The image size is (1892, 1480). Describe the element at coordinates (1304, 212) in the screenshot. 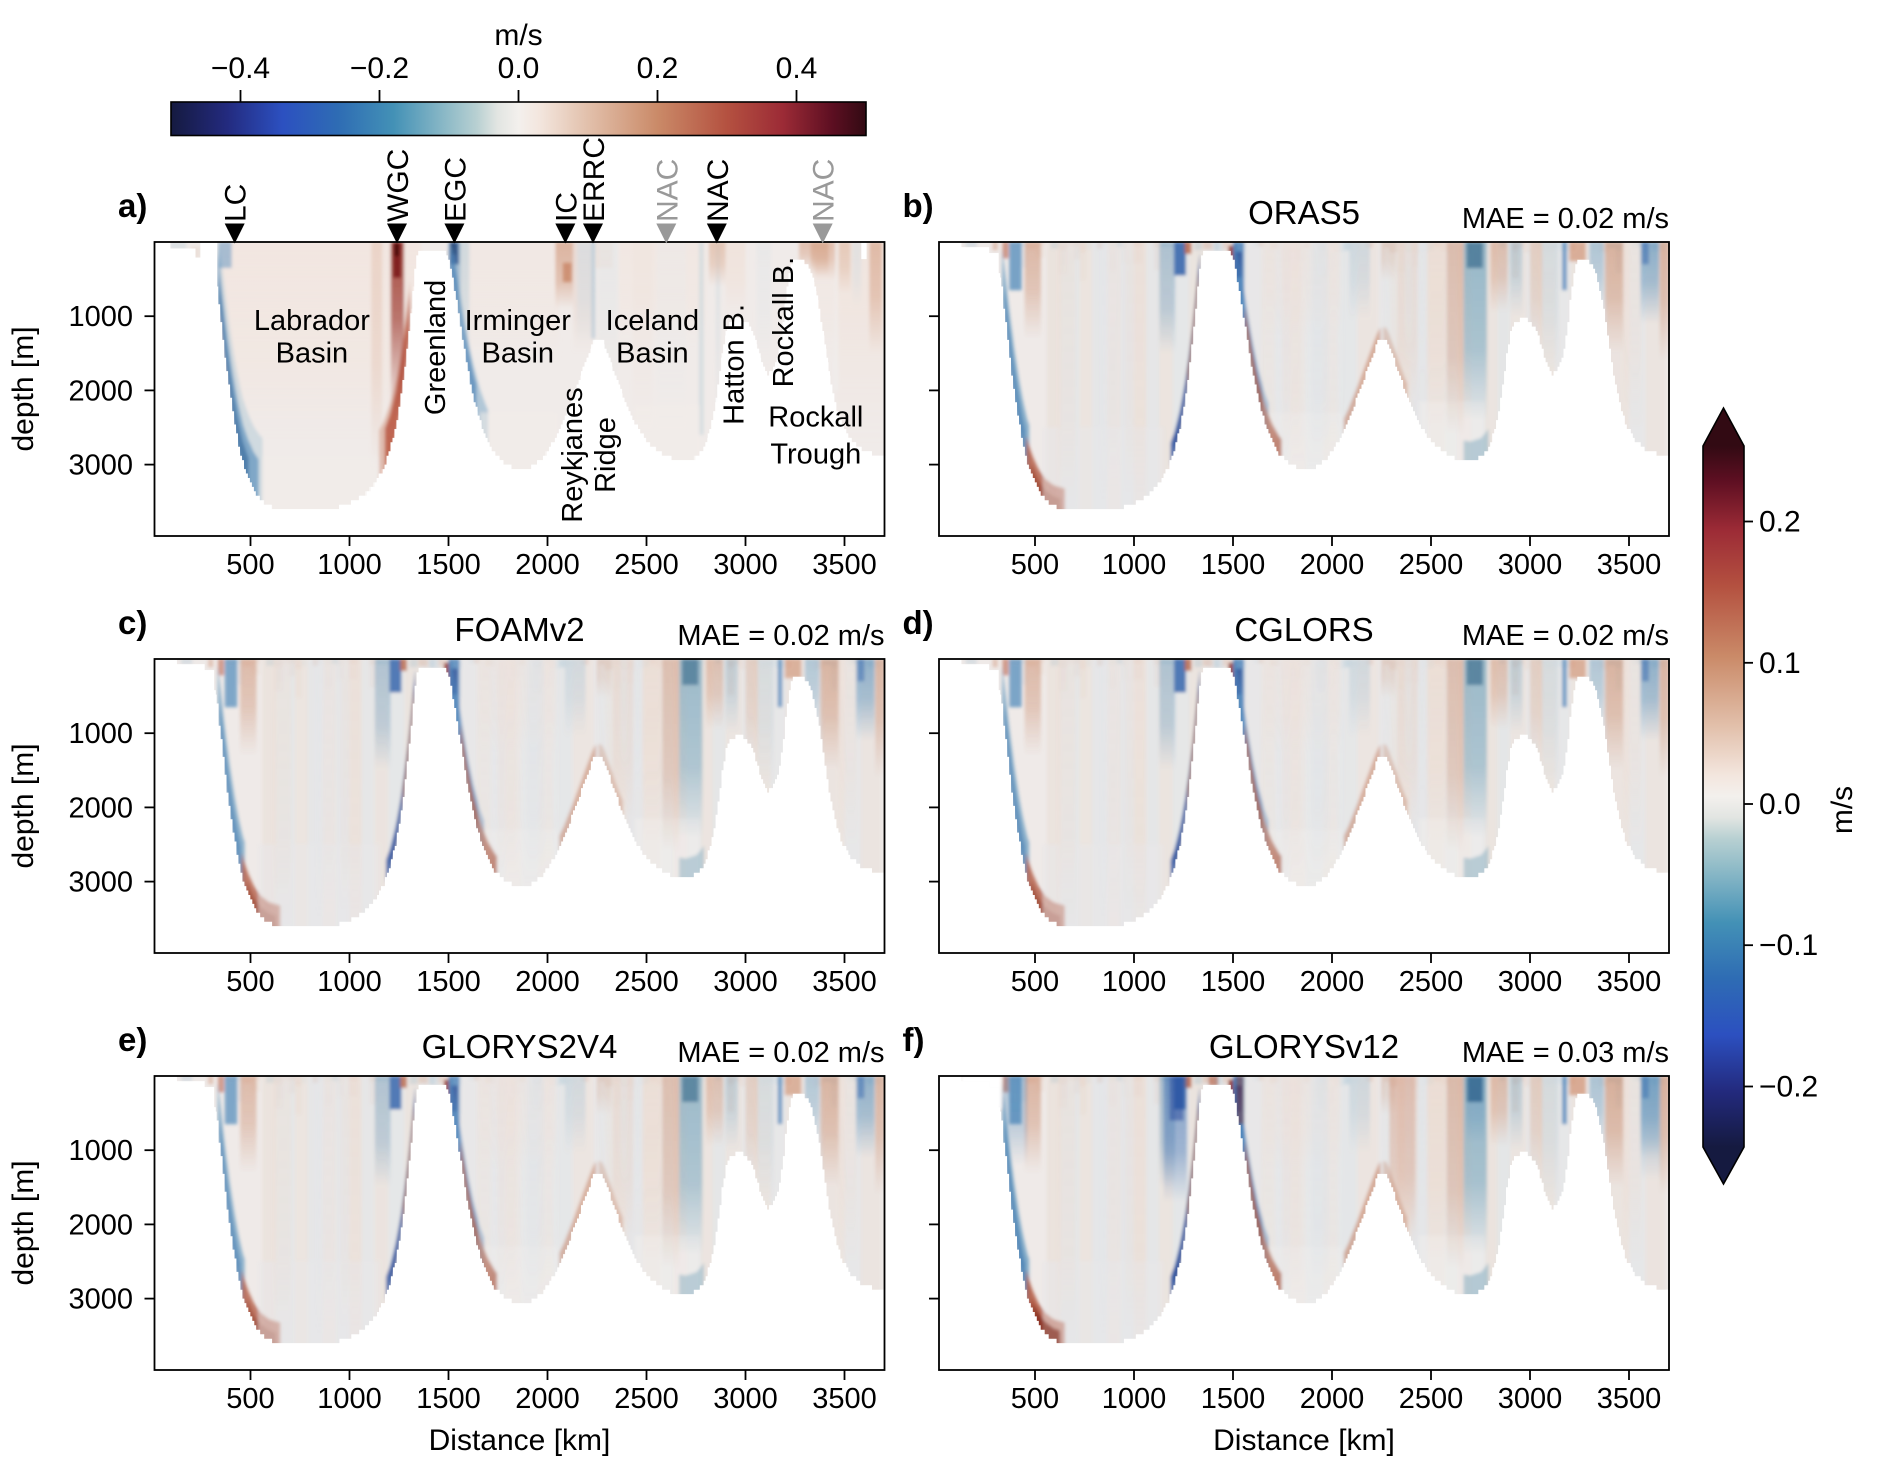

I see `svg-text: ORAS5` at that location.